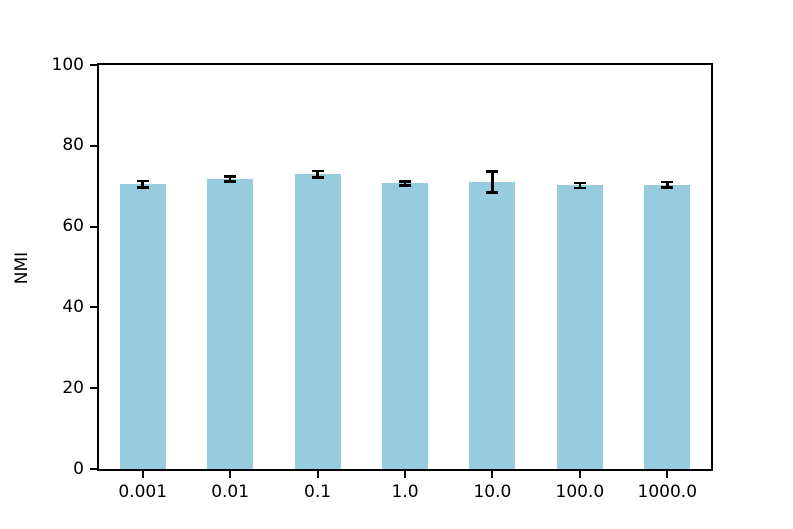 This screenshot has width=793, height=529. I want to click on y-tick-label: 0, so click(78, 468).